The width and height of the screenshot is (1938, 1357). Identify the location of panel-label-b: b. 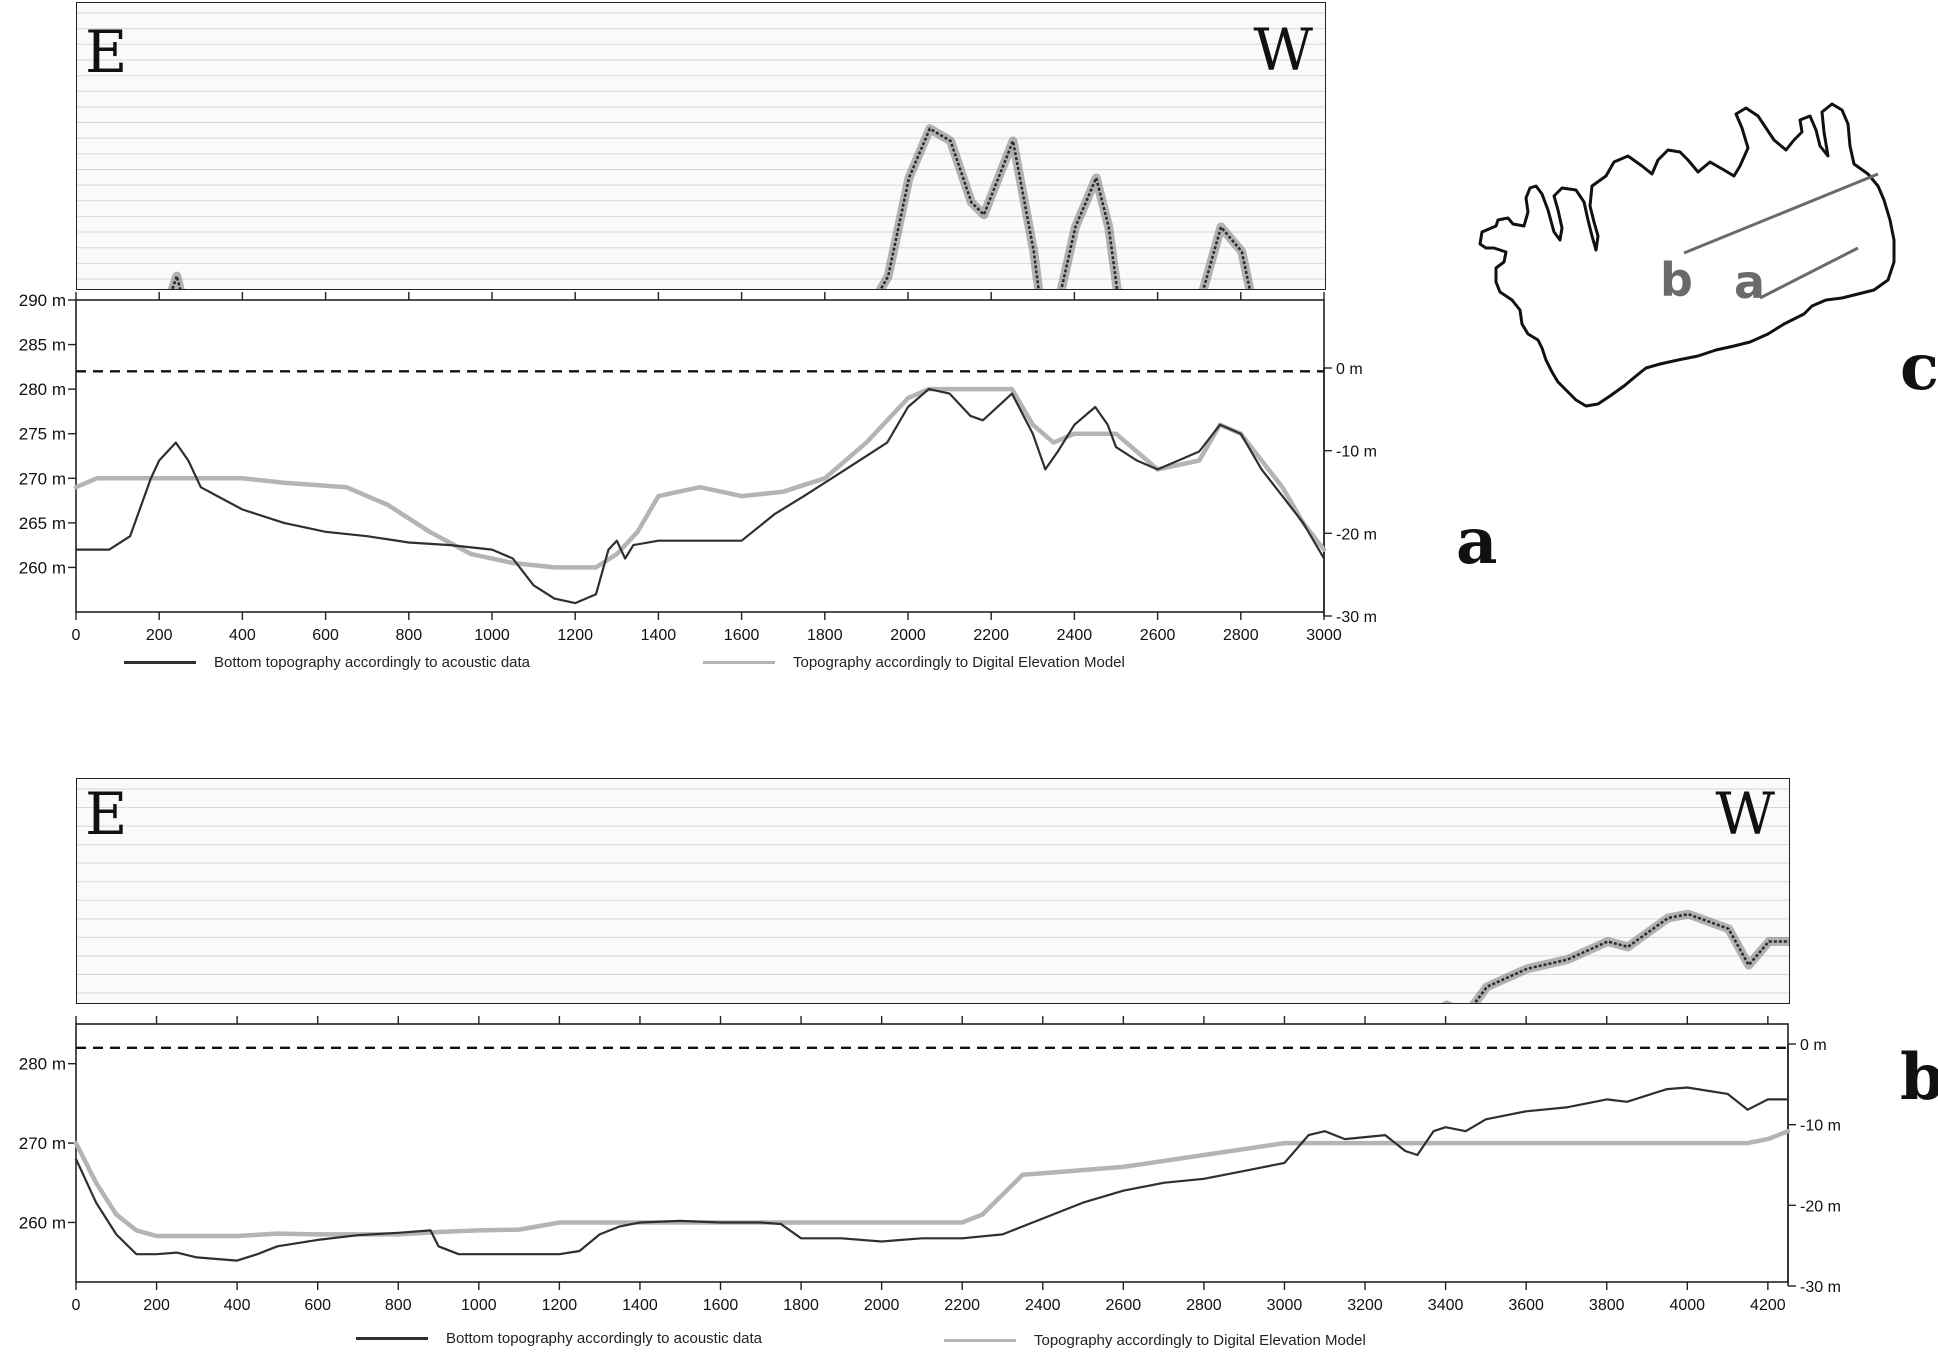
(1919, 1077).